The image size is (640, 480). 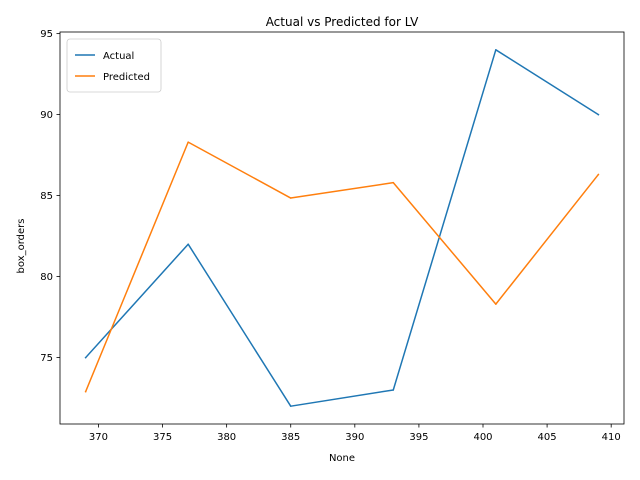 What do you see at coordinates (46, 277) in the screenshot?
I see `y-tick-label: 80` at bounding box center [46, 277].